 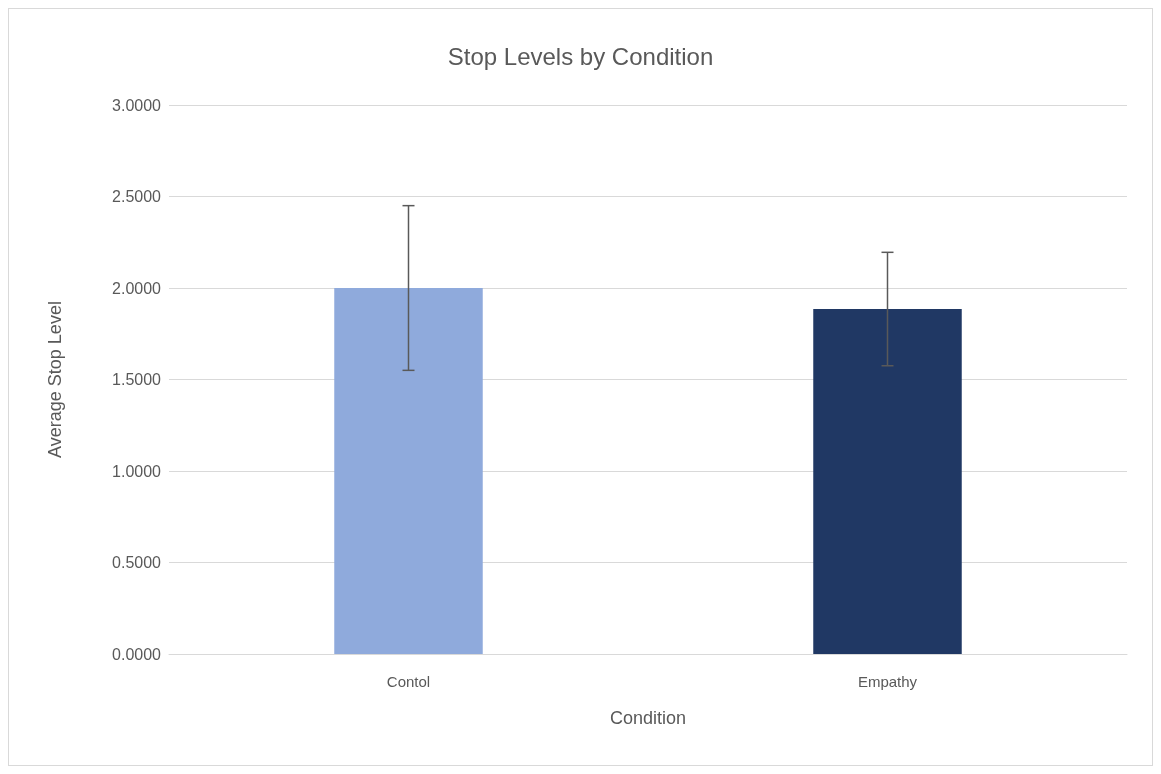 I want to click on chart-title: Stop Levels by Condition, so click(x=580, y=56).